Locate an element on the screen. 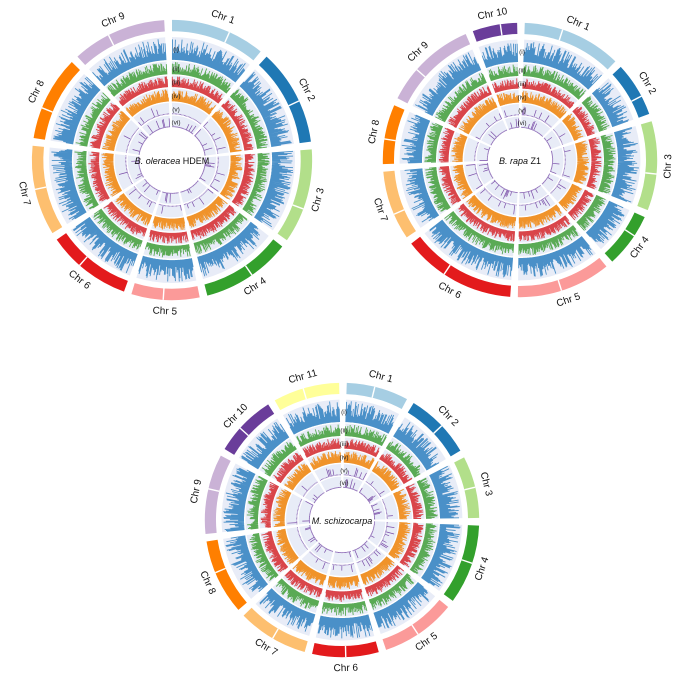  chromosome-label: Chr 7 is located at coordinates (24, 193).